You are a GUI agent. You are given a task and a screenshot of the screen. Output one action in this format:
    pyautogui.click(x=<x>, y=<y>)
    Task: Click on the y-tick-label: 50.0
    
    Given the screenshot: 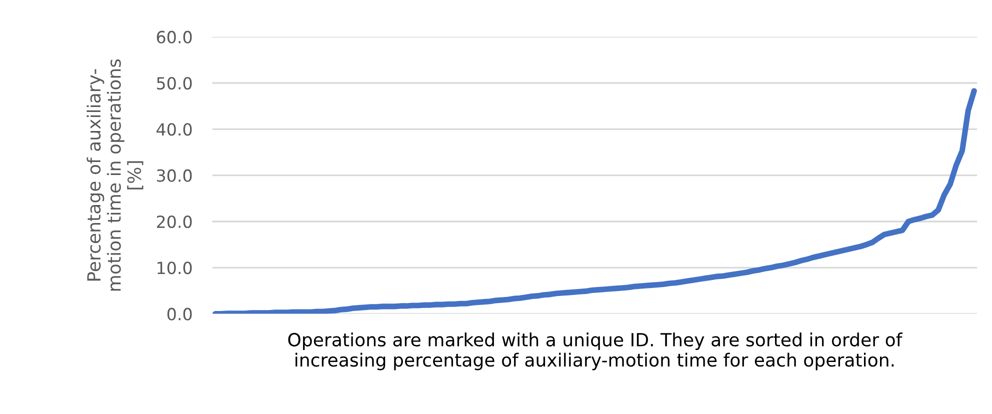 What is the action you would take?
    pyautogui.click(x=174, y=83)
    